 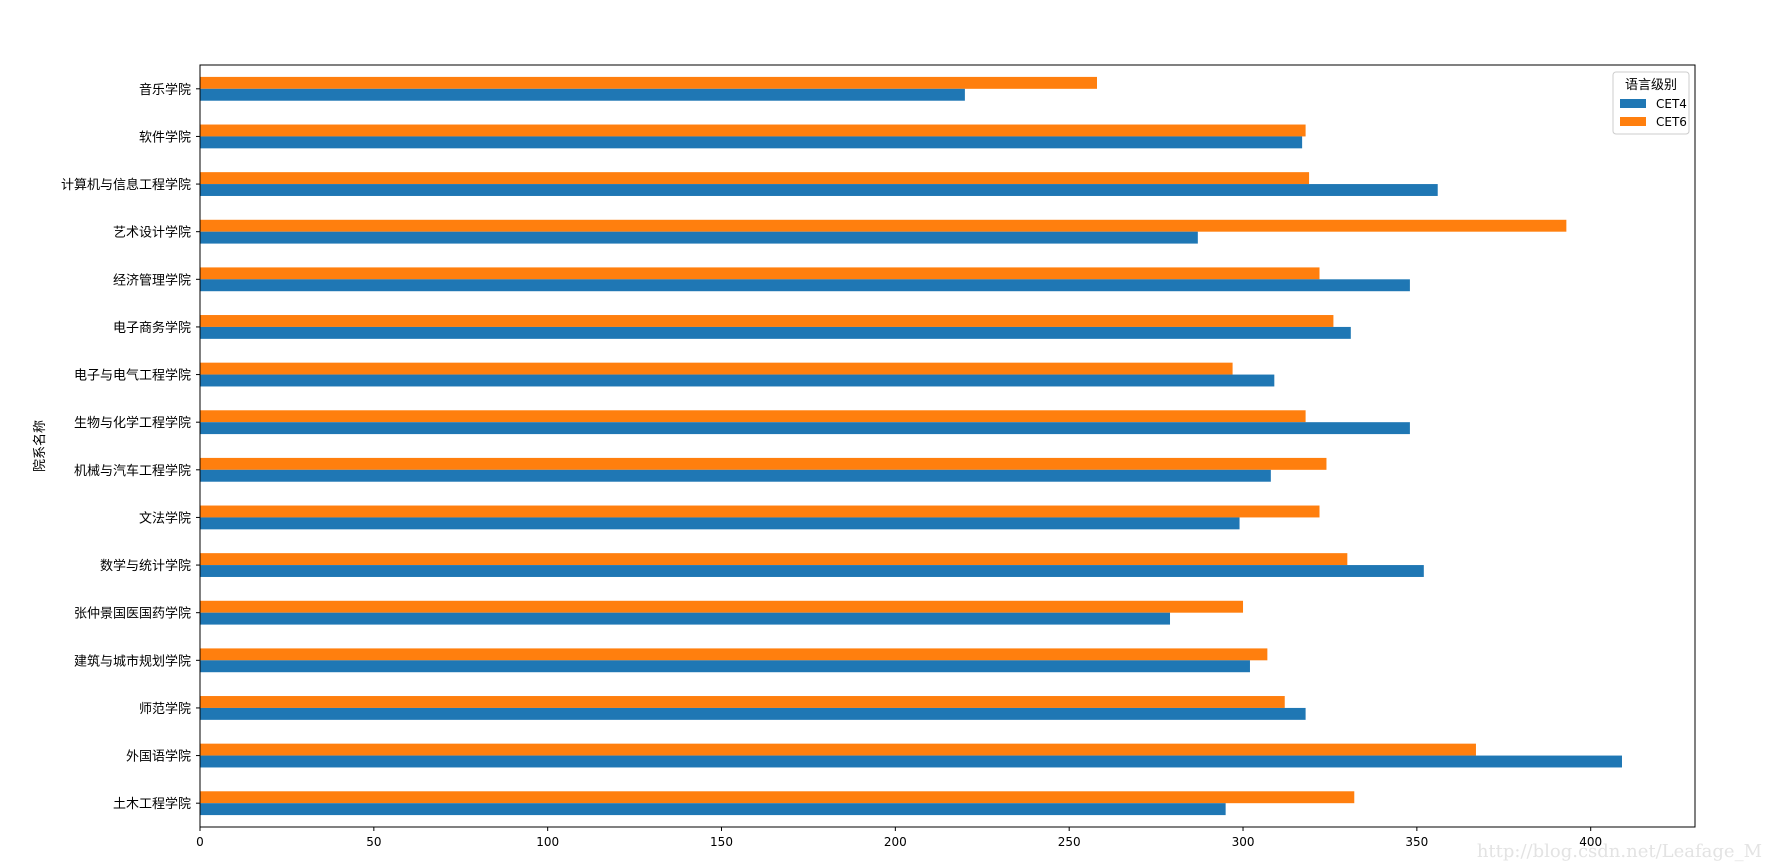 I want to click on y-tick-label: 音乐学院, so click(x=165, y=90).